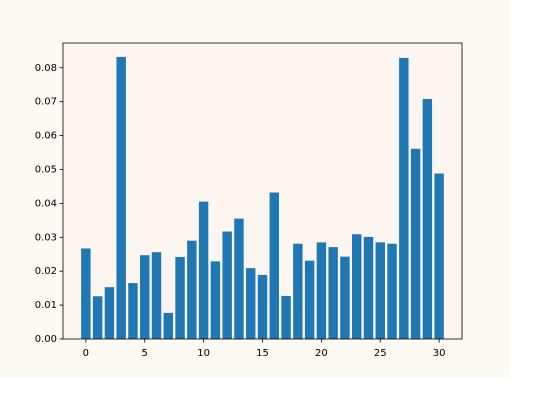  I want to click on x-tick-label: 0, so click(86, 353).